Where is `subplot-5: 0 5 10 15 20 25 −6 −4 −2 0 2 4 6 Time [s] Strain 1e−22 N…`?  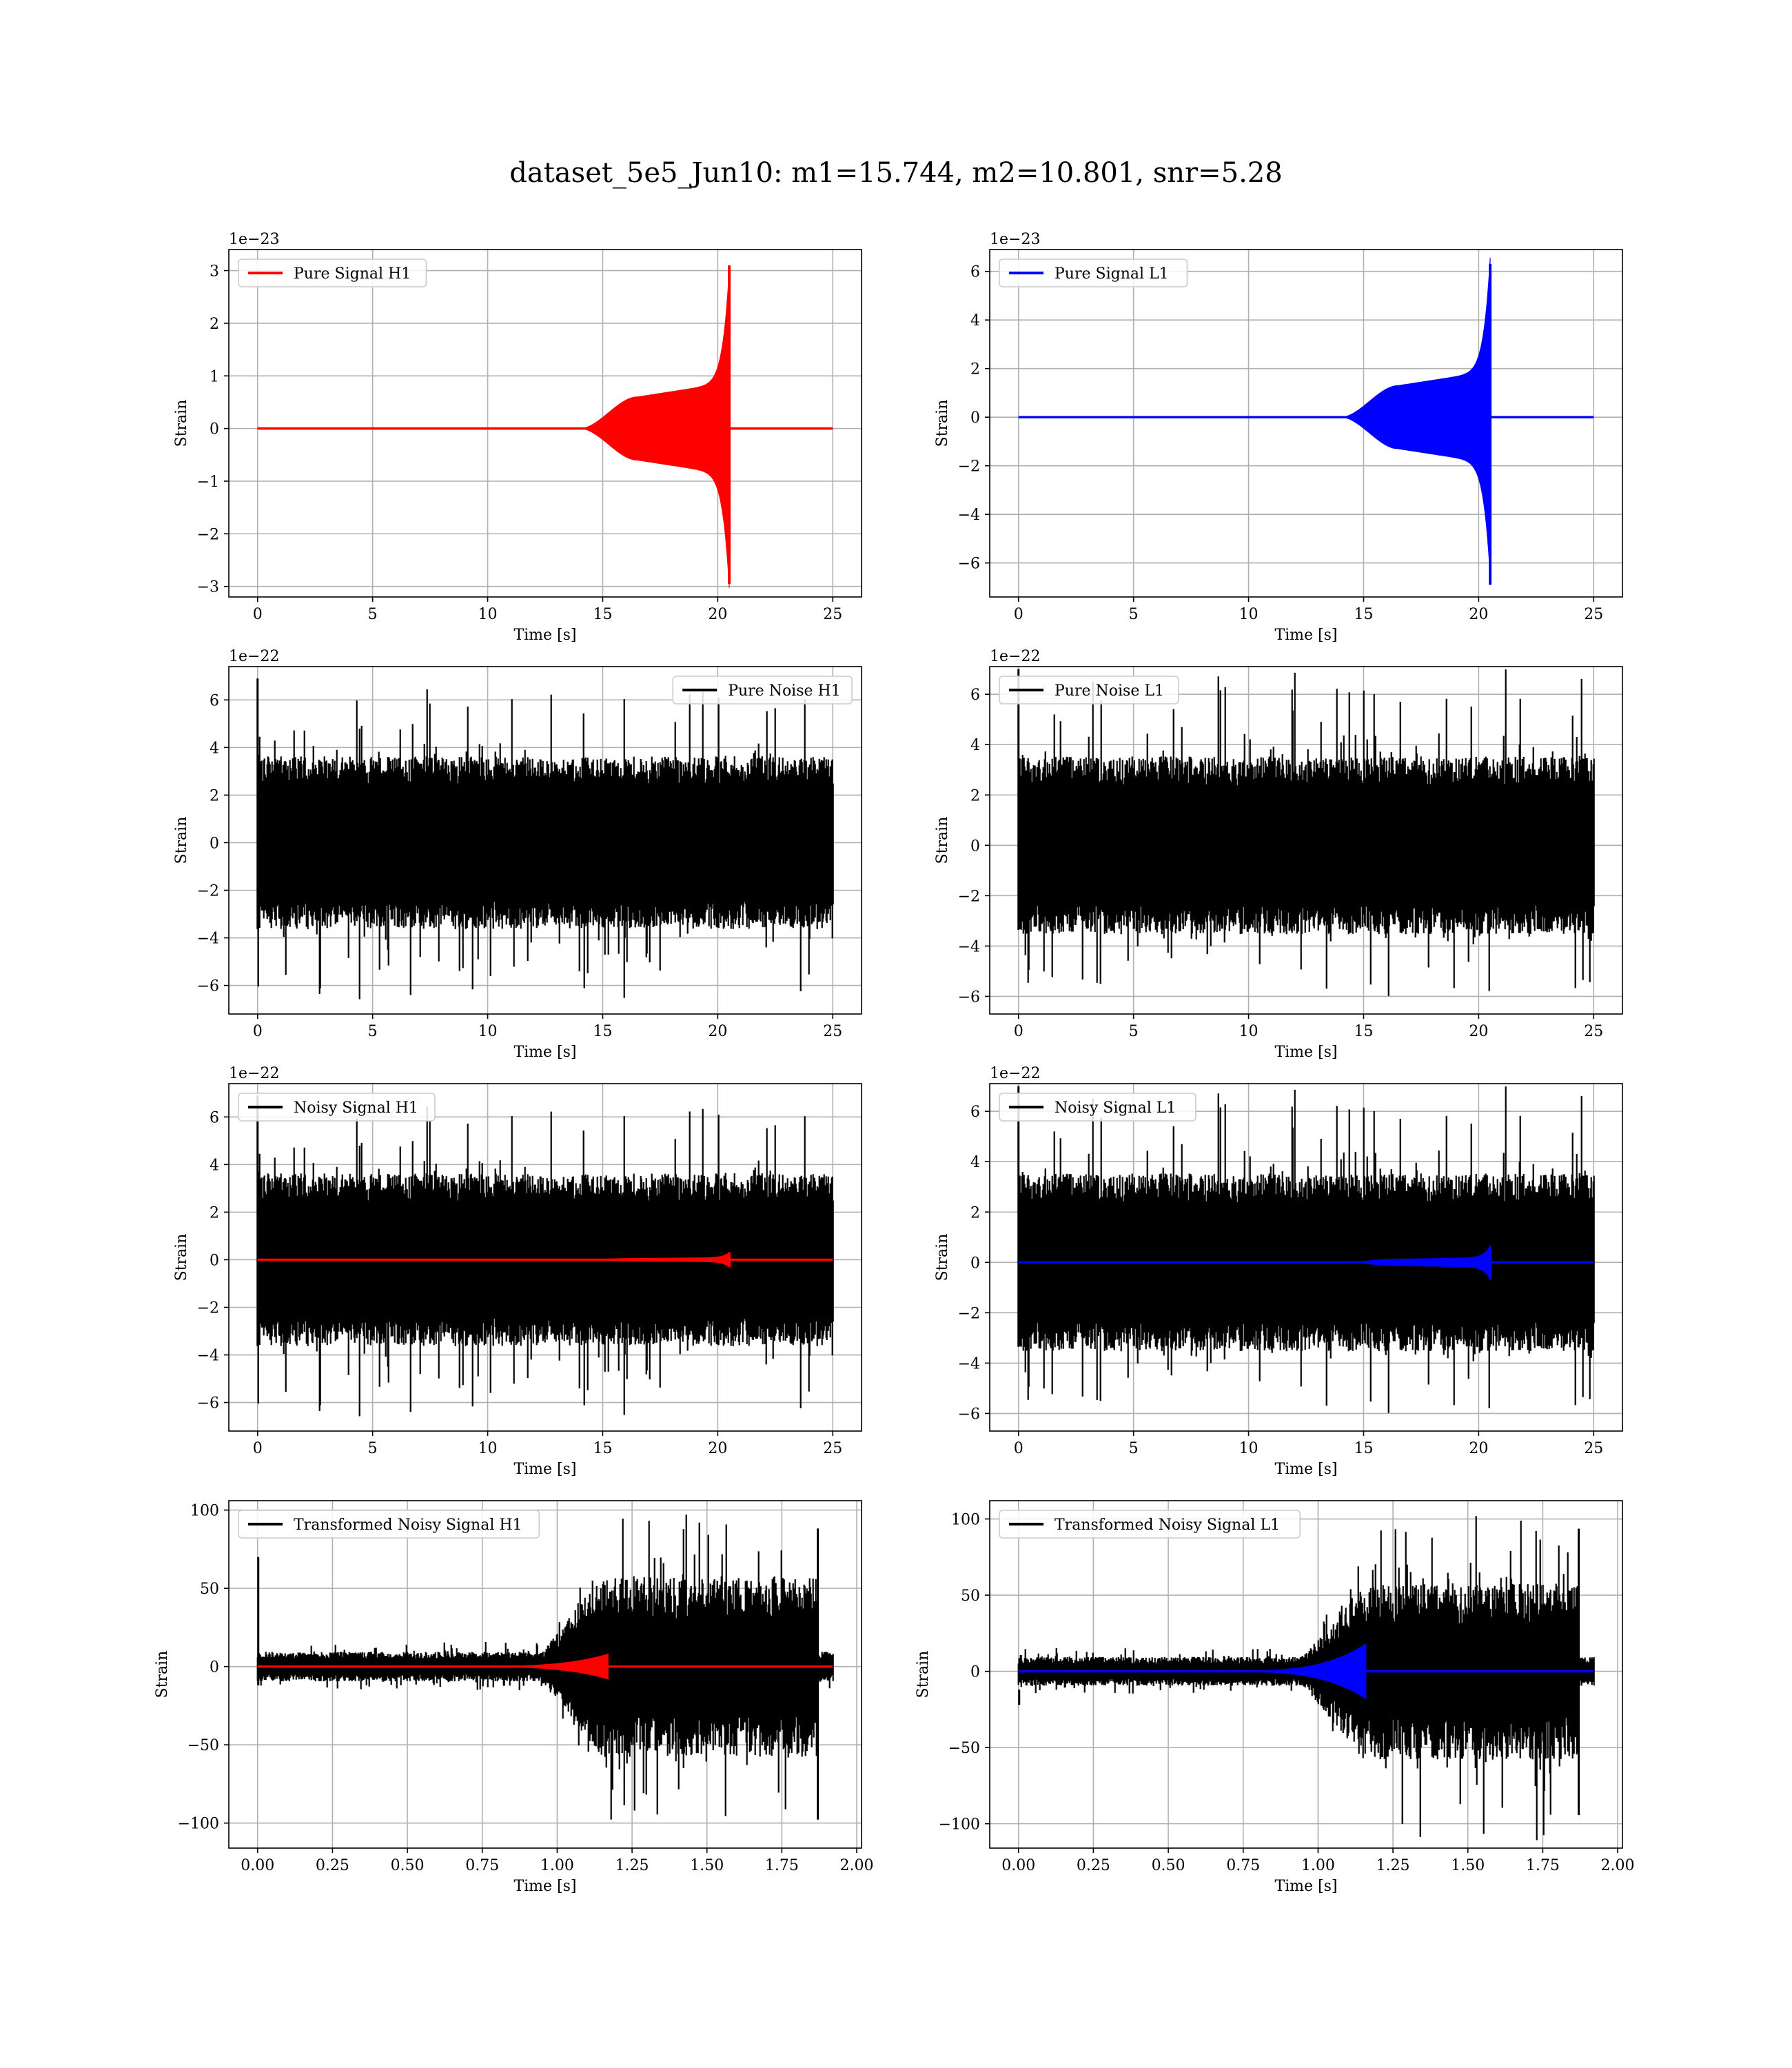 subplot-5: 0 5 10 15 20 25 −6 −4 −2 0 2 4 6 Time [s] Strain 1e−22 N… is located at coordinates (517, 1271).